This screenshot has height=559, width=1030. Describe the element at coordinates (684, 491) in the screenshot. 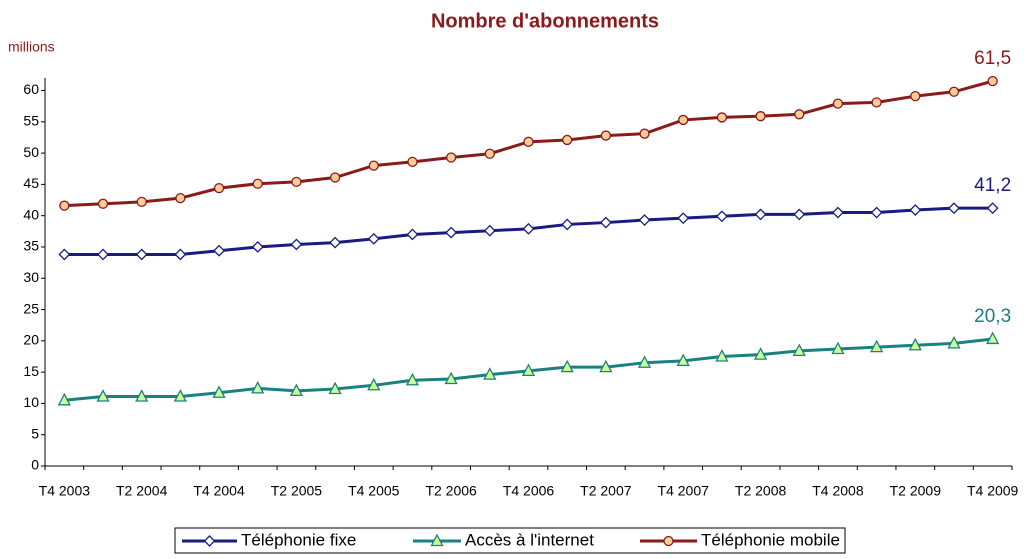

I see `x-tick-label: T4 2007` at that location.